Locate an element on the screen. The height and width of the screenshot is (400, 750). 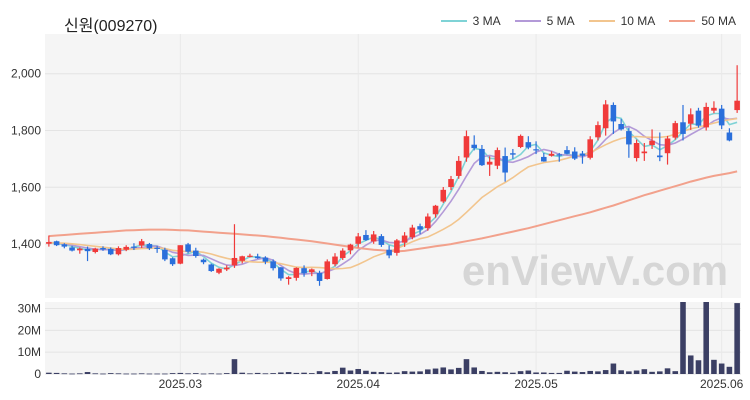
price-tick-label: 2,000 is located at coordinates (26, 74).